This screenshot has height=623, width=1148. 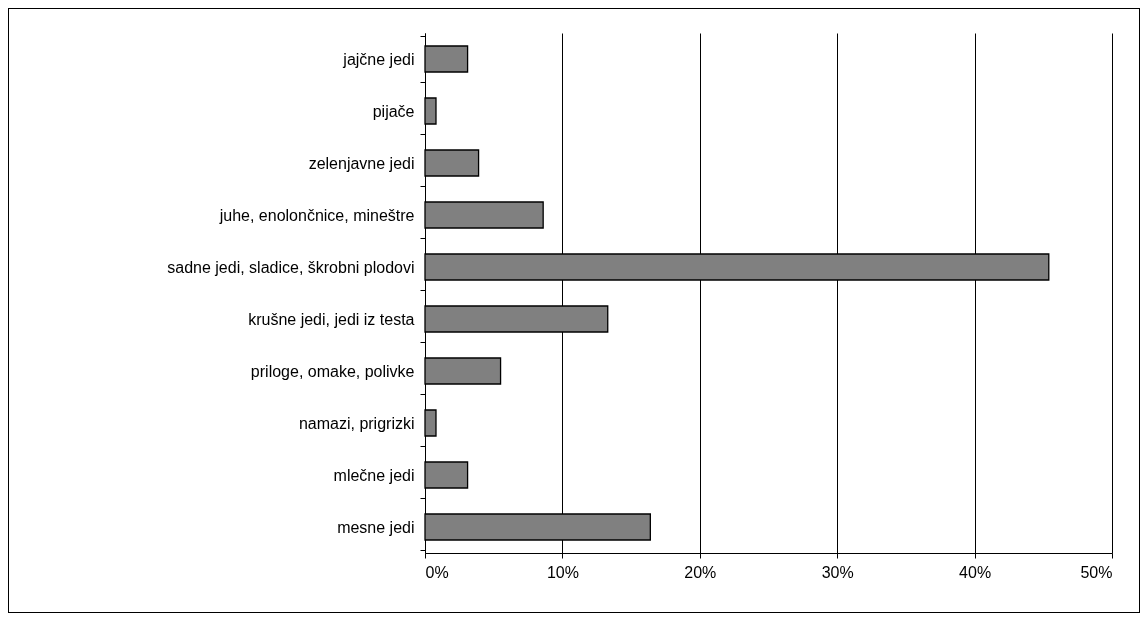 What do you see at coordinates (316, 215) in the screenshot?
I see `y-tick-label: juhe, enolončnice, mineštre` at bounding box center [316, 215].